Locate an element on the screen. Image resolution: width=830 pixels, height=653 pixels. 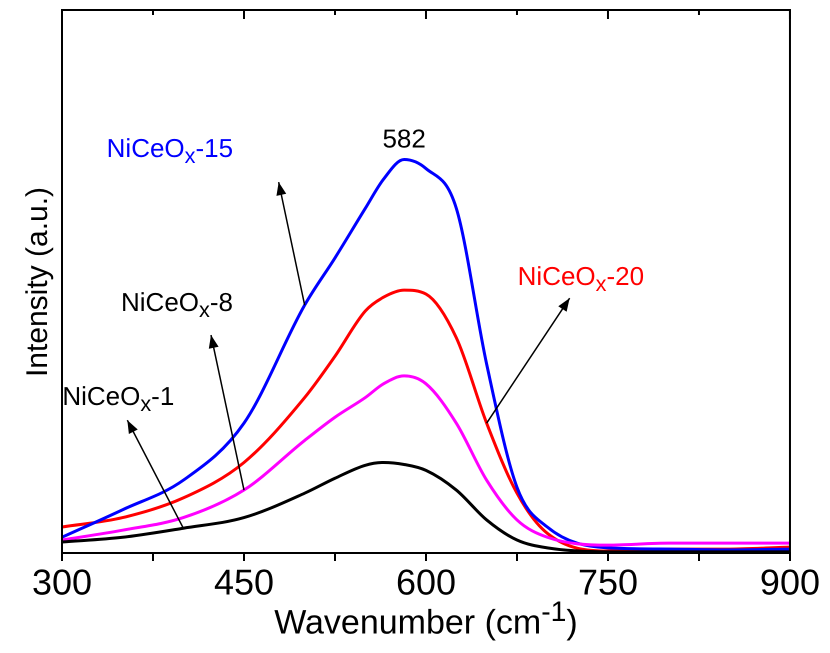
text: NiCeO$_{x}$-15 is located at coordinates (170, 151).